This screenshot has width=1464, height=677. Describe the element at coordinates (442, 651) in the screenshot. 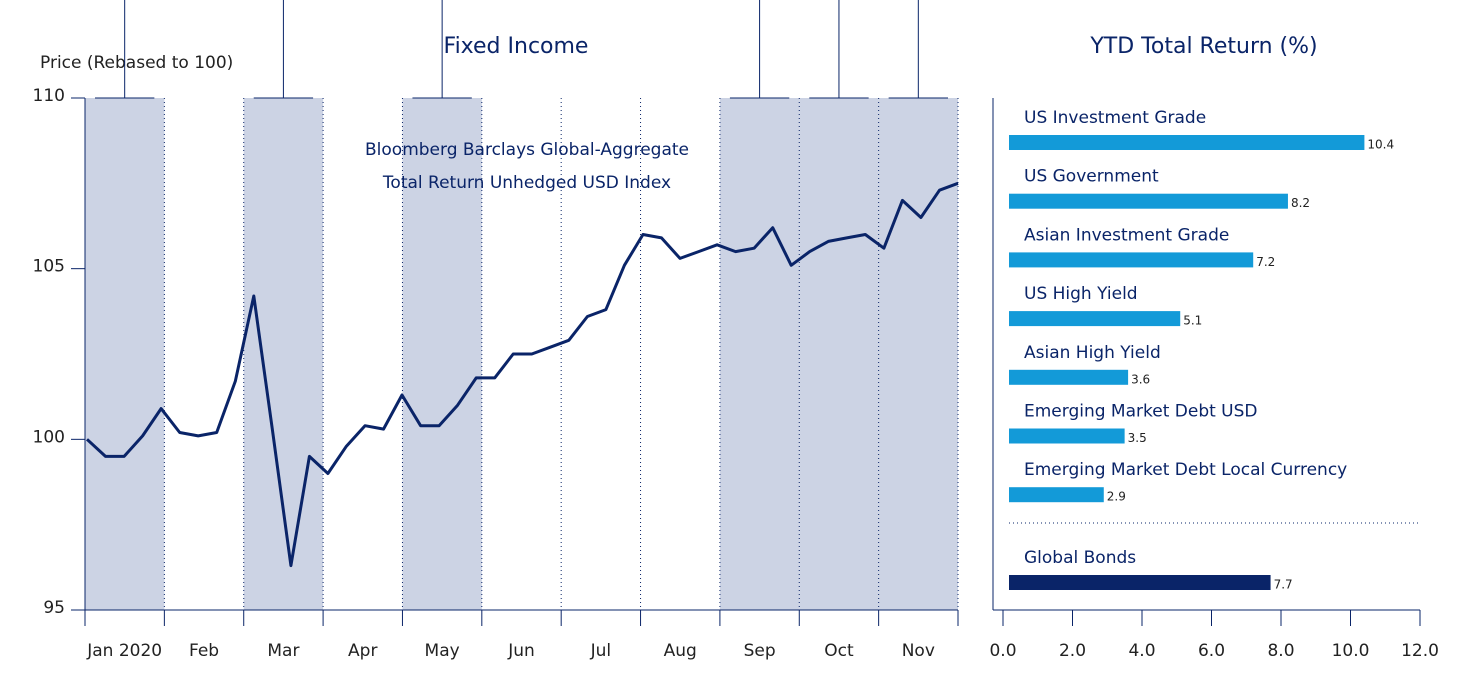

I see `x-tick-label: May` at that location.